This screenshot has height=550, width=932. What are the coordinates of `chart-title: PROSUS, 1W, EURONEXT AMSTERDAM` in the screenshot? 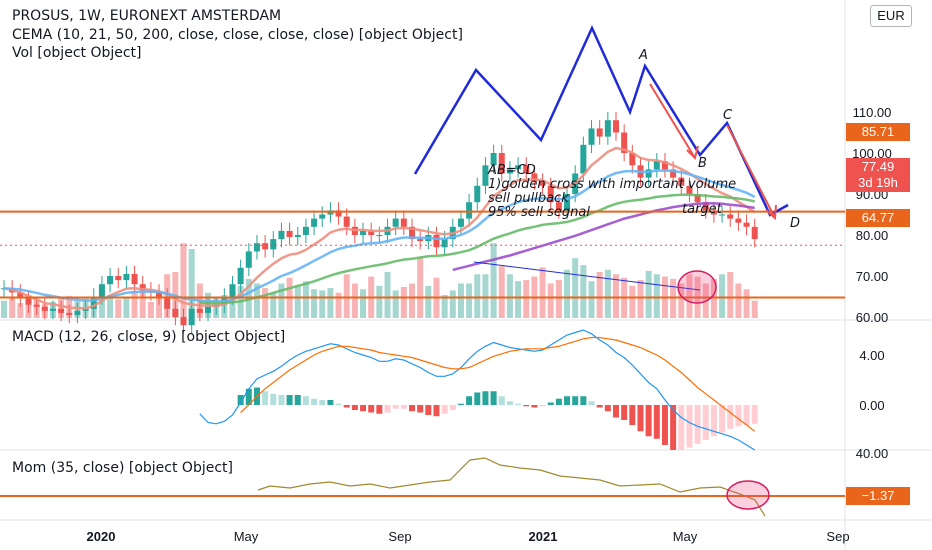 It's located at (147, 16).